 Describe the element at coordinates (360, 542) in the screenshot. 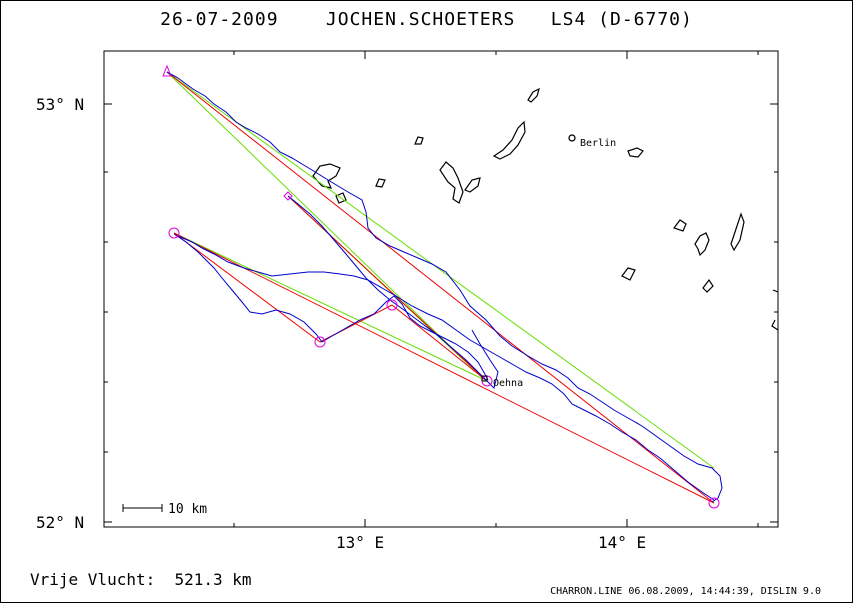

I see `lon-label-13: 13° E` at that location.